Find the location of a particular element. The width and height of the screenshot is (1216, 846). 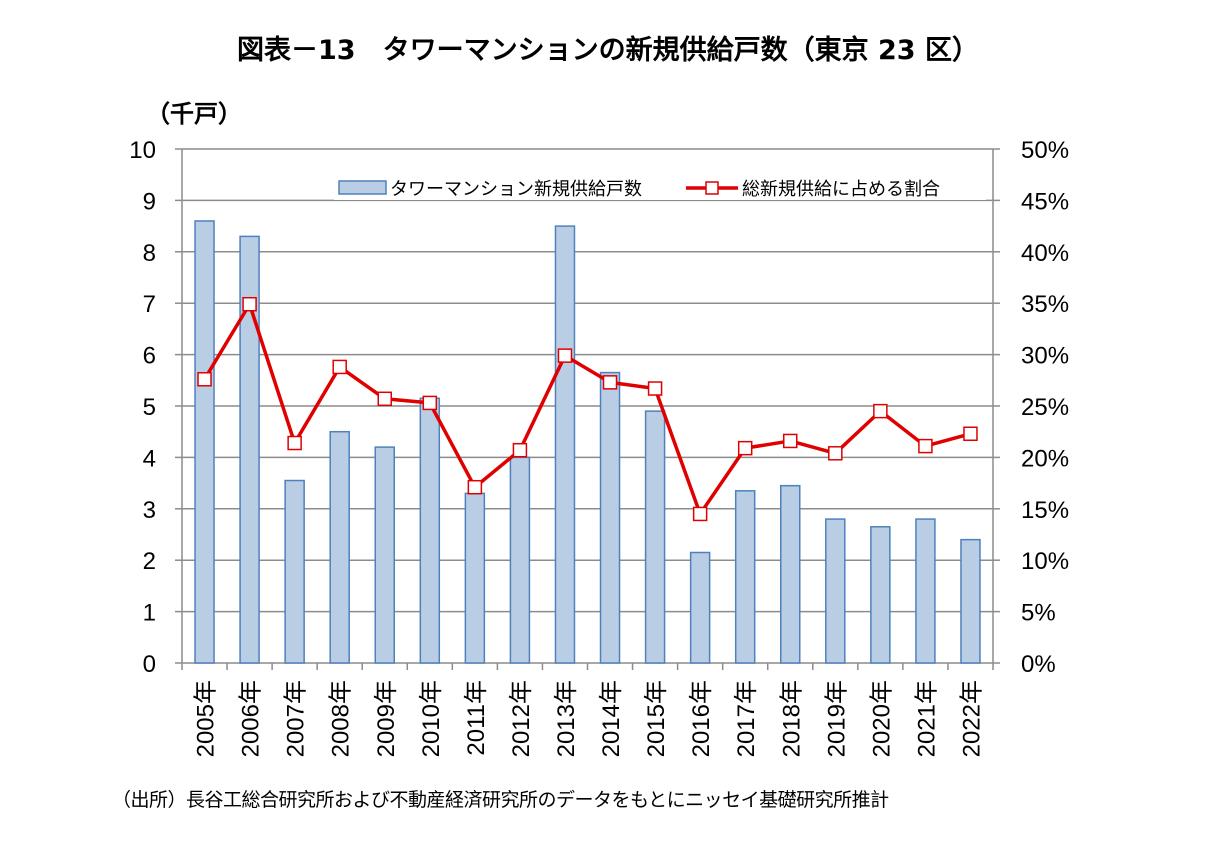

chart-title: 図表－13 タワーマンションの新規供給戸数（東京 23 区） is located at coordinates (608, 50).